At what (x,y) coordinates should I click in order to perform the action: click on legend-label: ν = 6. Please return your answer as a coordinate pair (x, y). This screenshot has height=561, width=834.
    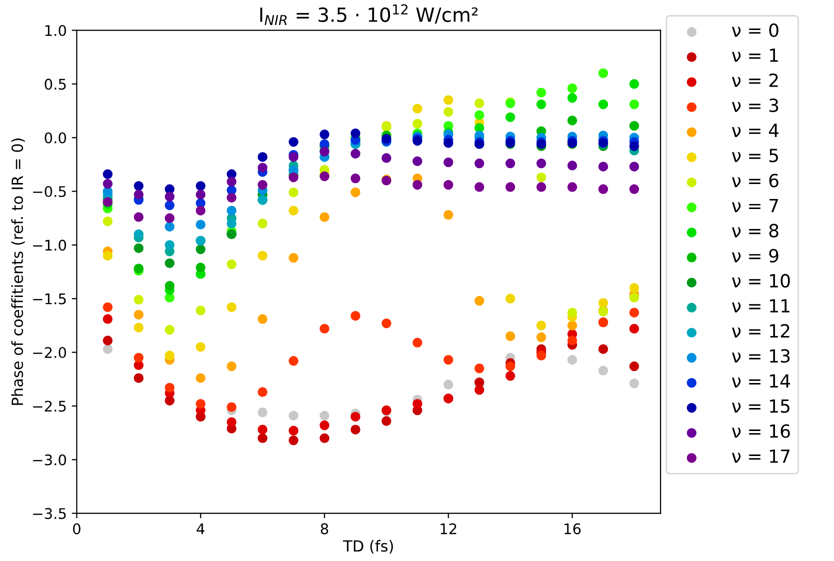
    Looking at the image, I should click on (755, 181).